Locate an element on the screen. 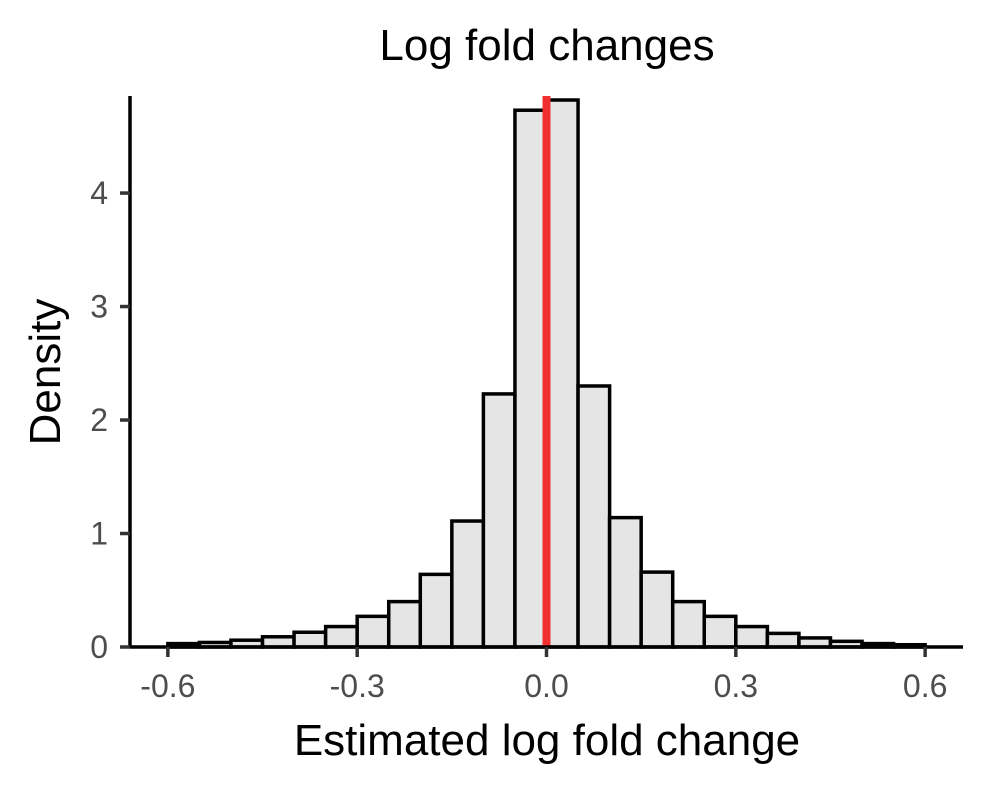 This screenshot has height=792, width=990. y-tick-label-3: 3 is located at coordinates (99, 307).